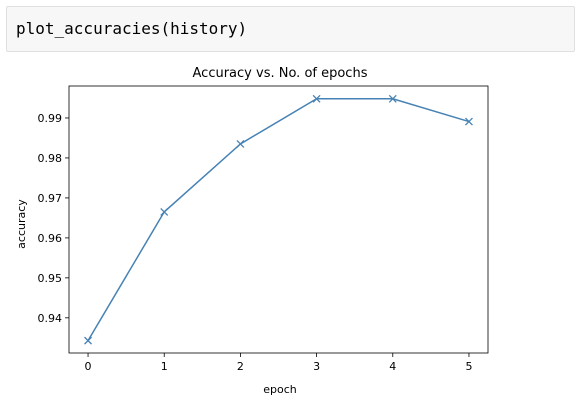 The image size is (581, 419). I want to click on y-tick-label: 0.96, so click(50, 238).